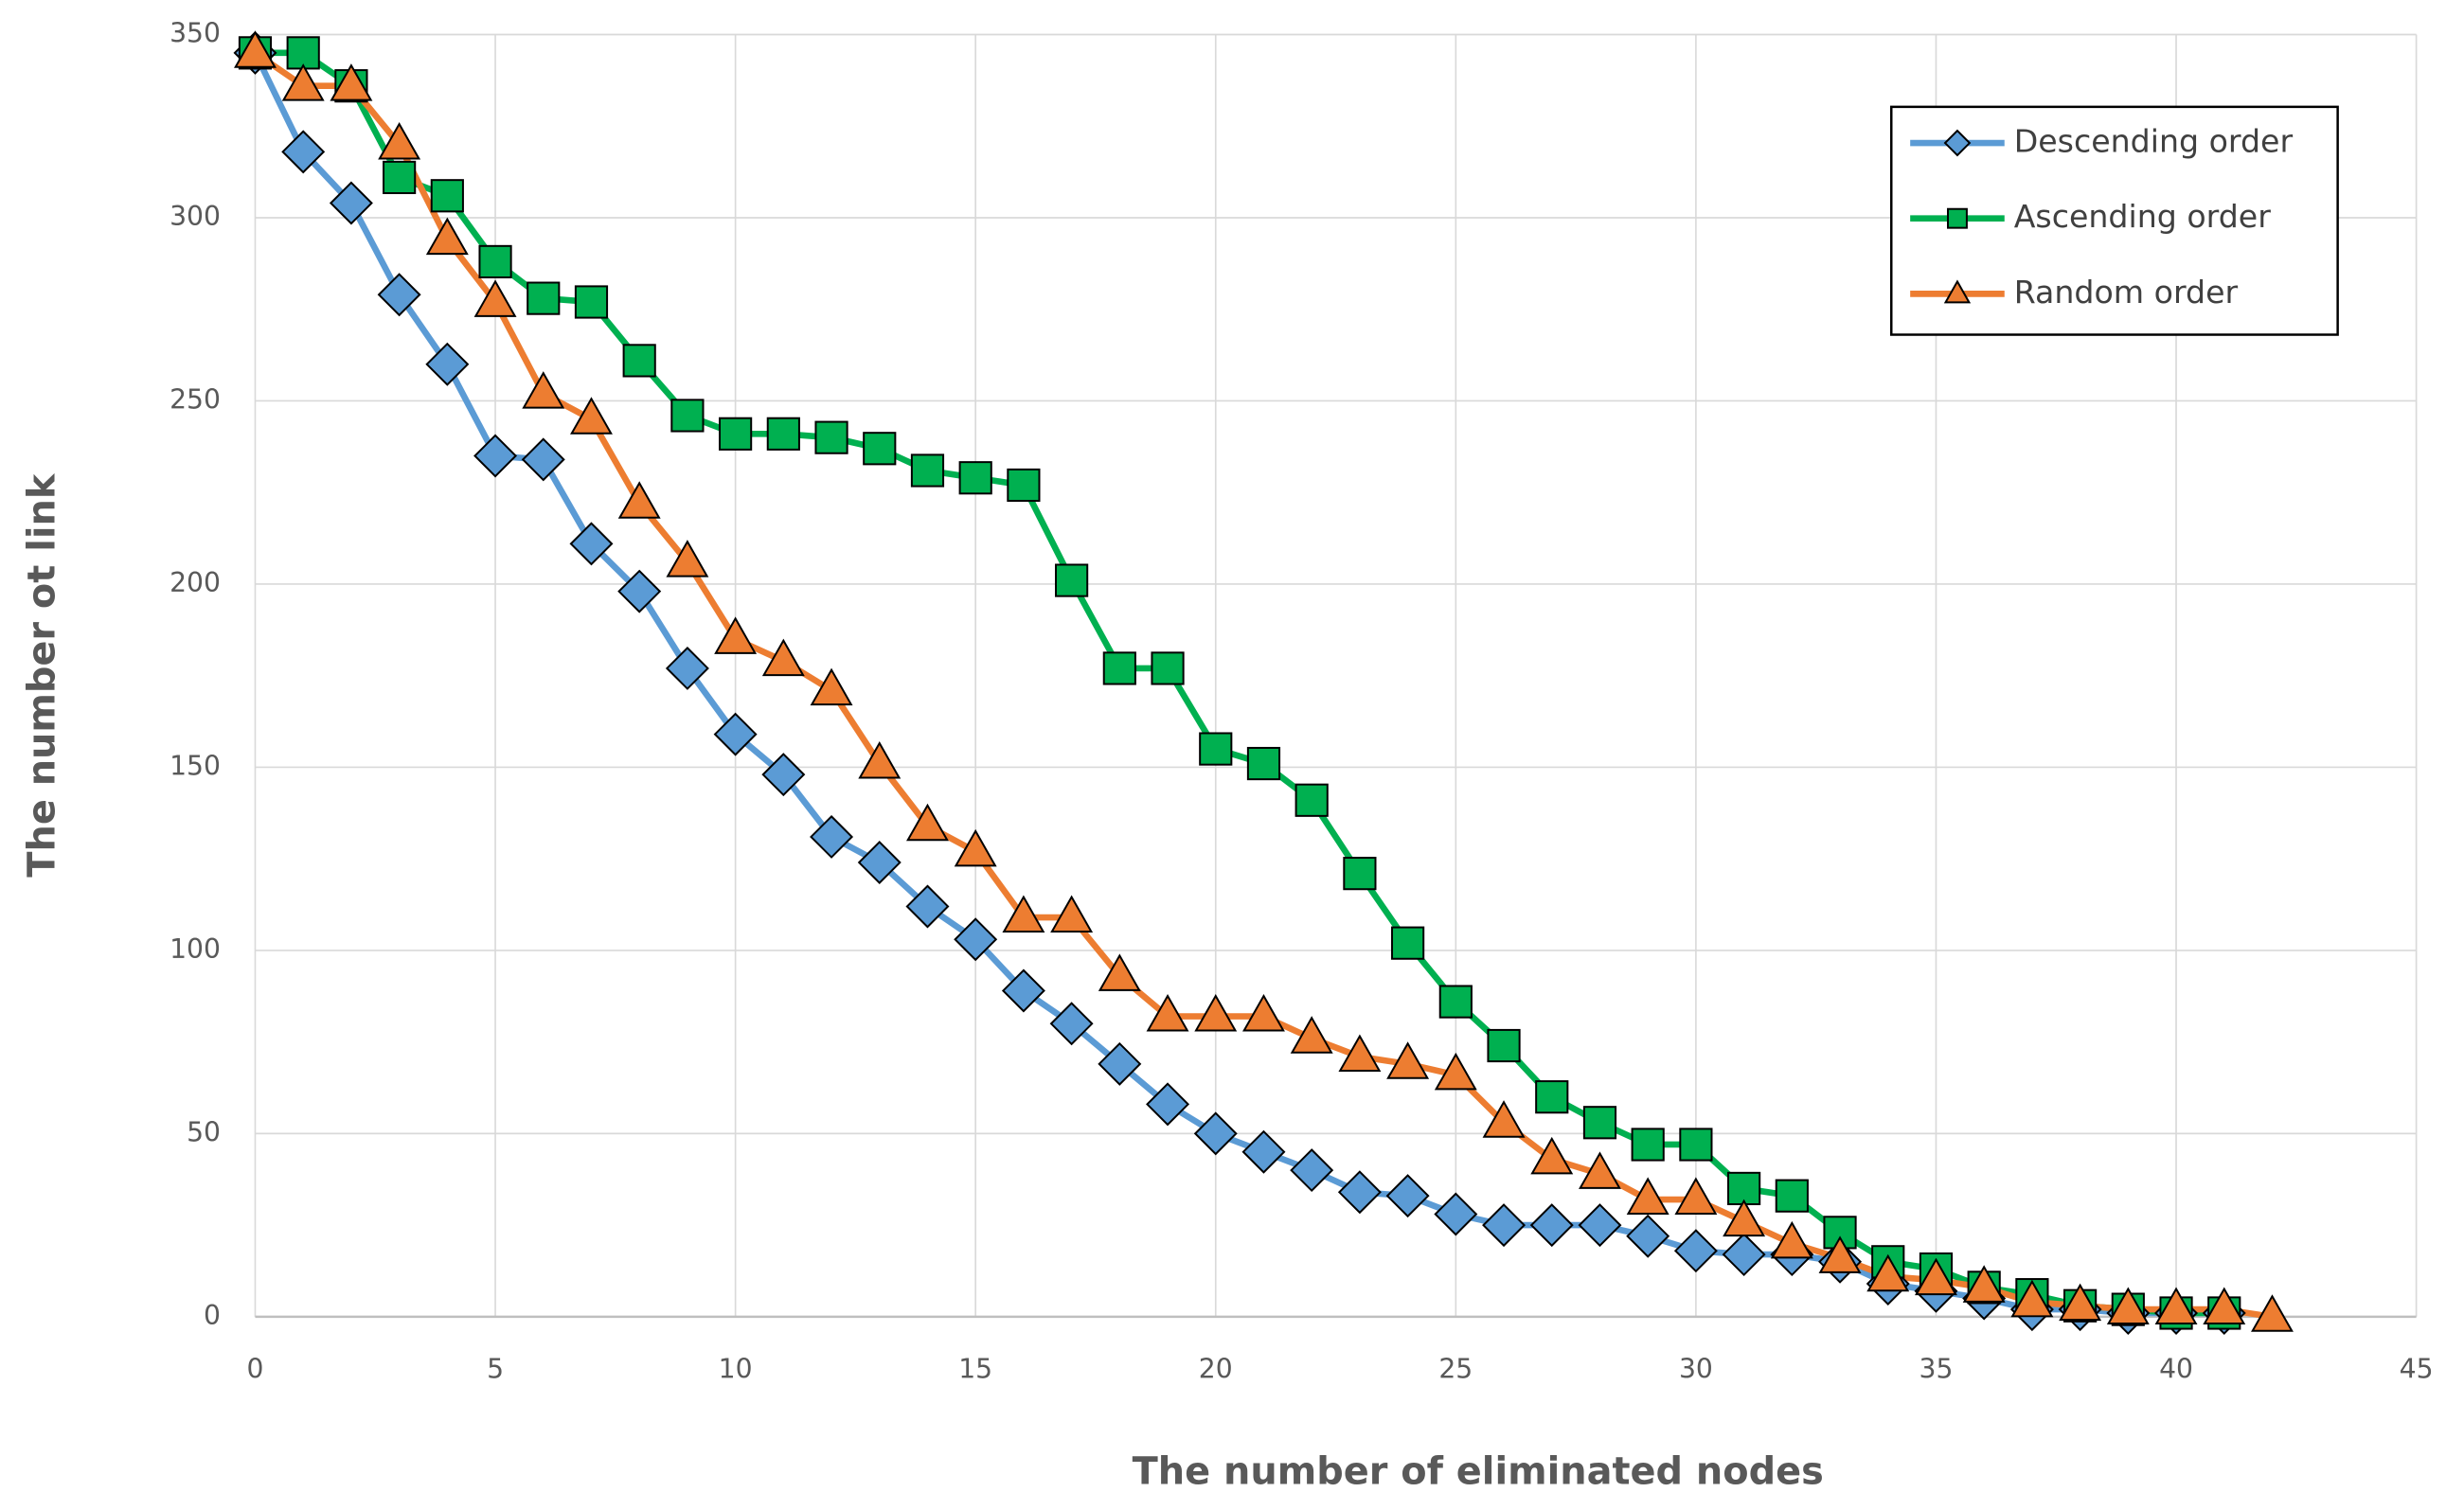 The height and width of the screenshot is (1510, 2464). Describe the element at coordinates (195, 399) in the screenshot. I see `y-tick-label: 250` at that location.